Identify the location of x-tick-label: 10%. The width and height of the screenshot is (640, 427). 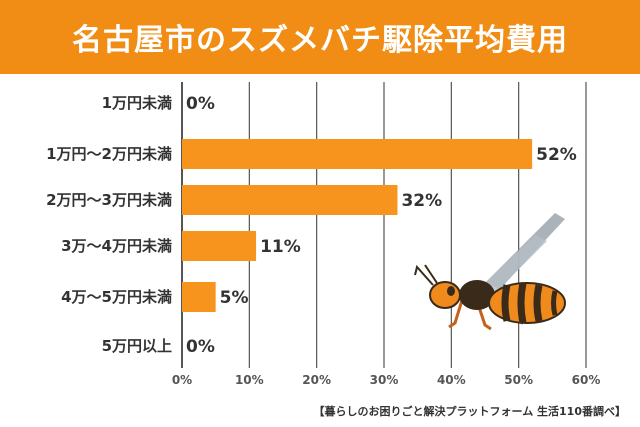
(249, 380).